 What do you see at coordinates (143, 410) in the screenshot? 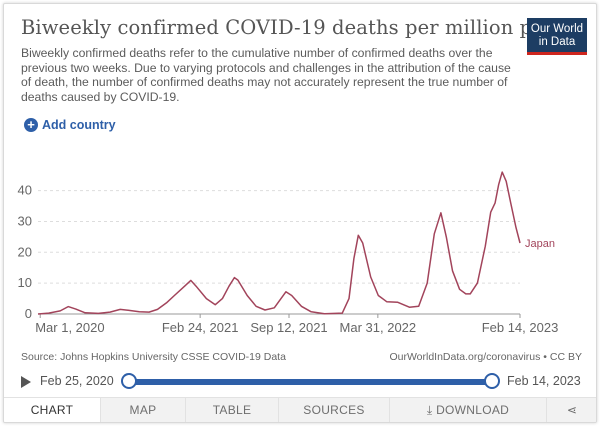
I see `tab-map: MAP` at bounding box center [143, 410].